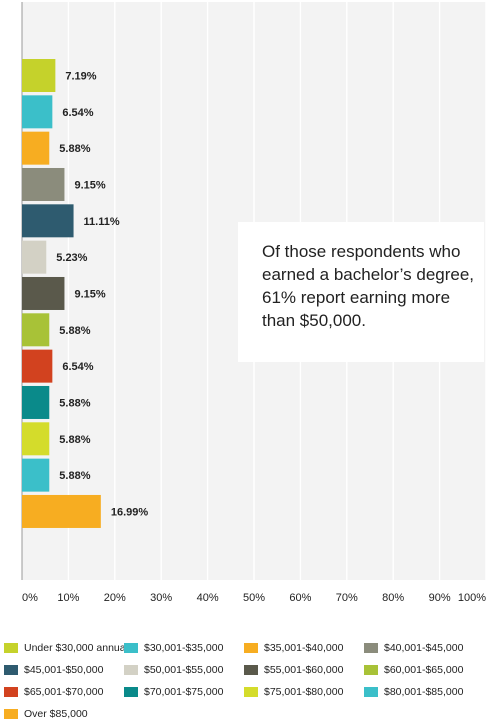 Image resolution: width=488 pixels, height=728 pixels. Describe the element at coordinates (356, 297) in the screenshot. I see `annotation-line: 61% report earning more` at that location.